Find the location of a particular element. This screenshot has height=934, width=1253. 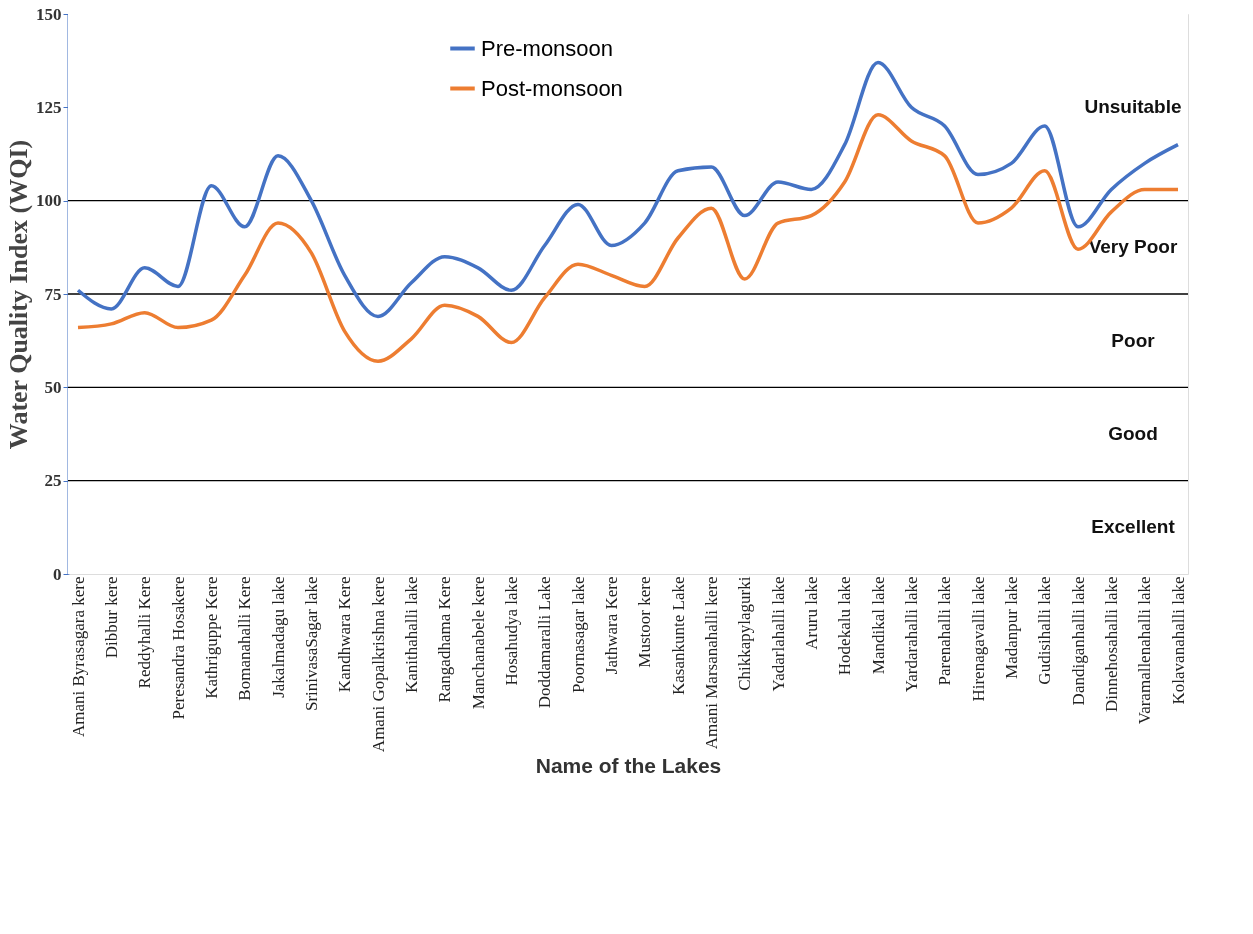

x-tick-label: Aruru lake is located at coordinates (811, 613).